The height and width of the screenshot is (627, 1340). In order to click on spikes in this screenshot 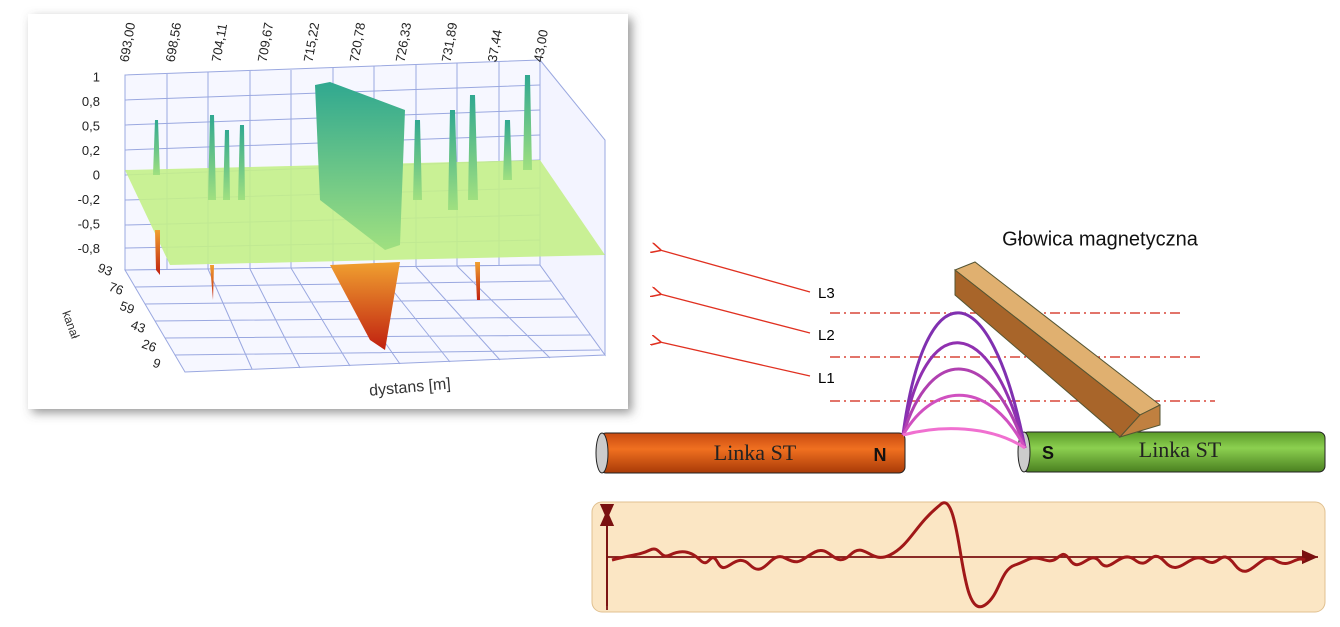, I will do `click(342, 162)`.